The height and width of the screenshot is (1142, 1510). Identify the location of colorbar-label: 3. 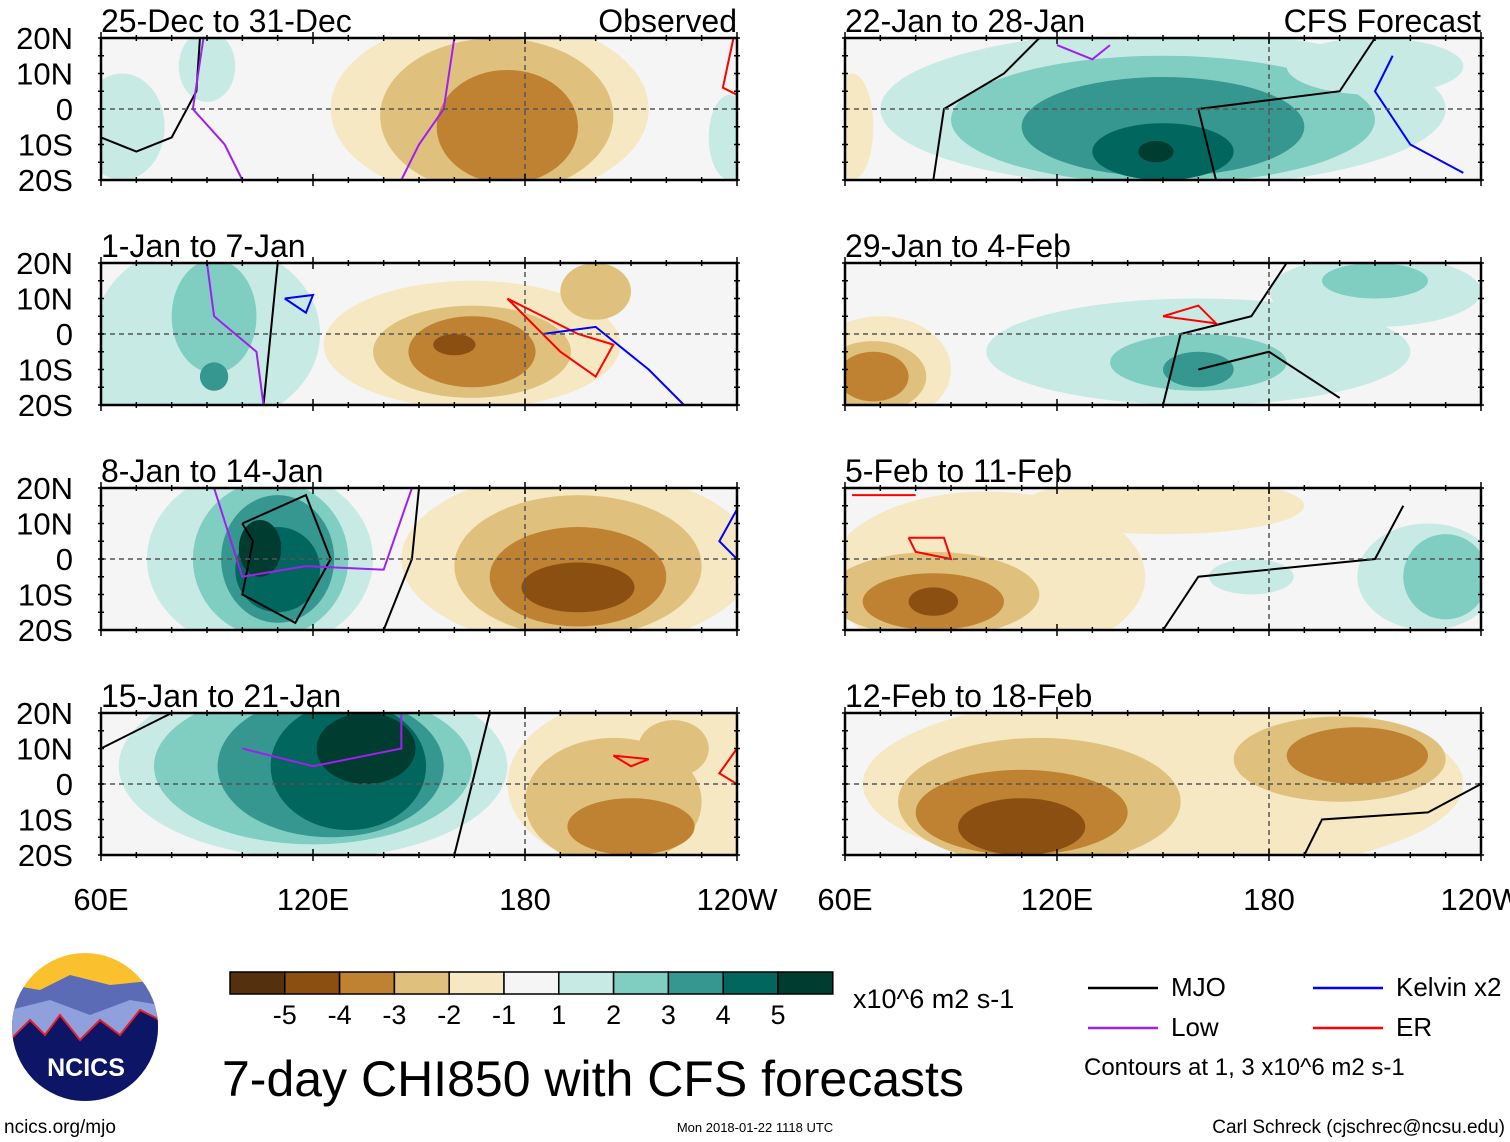
(668, 1015).